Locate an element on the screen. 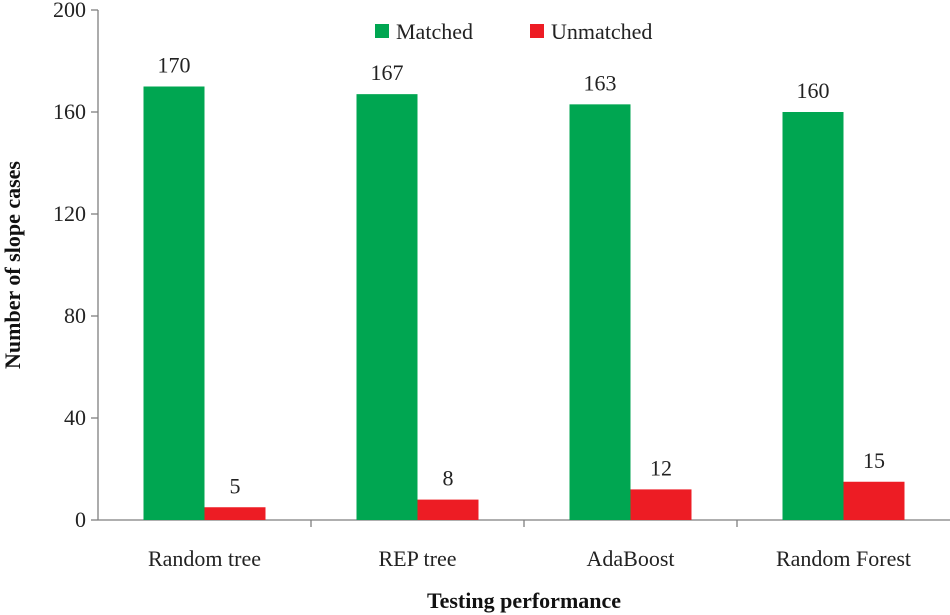 The width and height of the screenshot is (950, 615). y-tick-label: 120 is located at coordinates (69, 213).